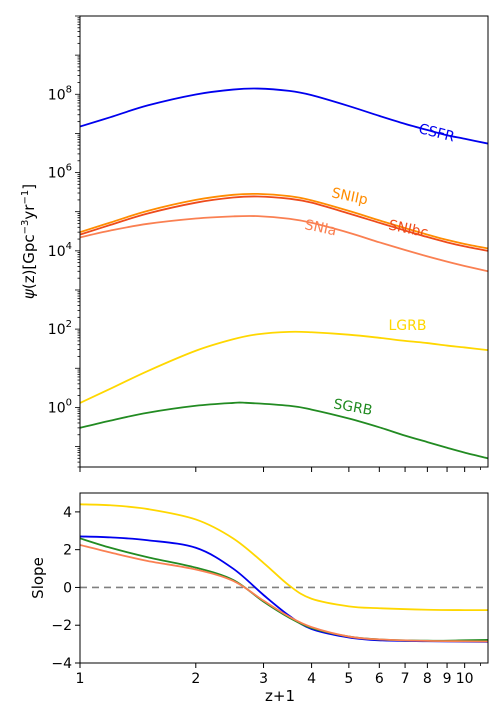 The height and width of the screenshot is (720, 504). What do you see at coordinates (80, 679) in the screenshot?
I see `x-tick-label: 1` at bounding box center [80, 679].